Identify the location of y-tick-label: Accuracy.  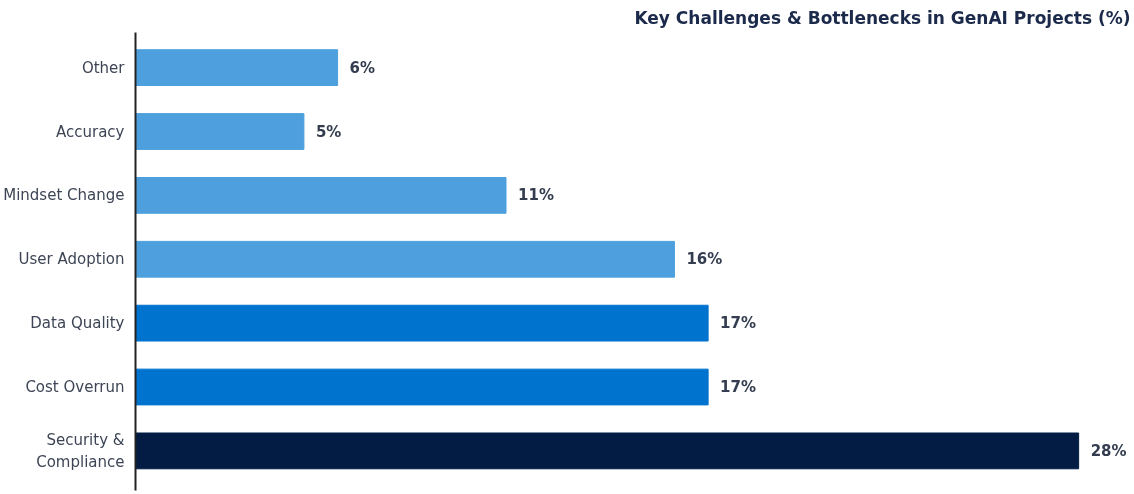
(90, 131).